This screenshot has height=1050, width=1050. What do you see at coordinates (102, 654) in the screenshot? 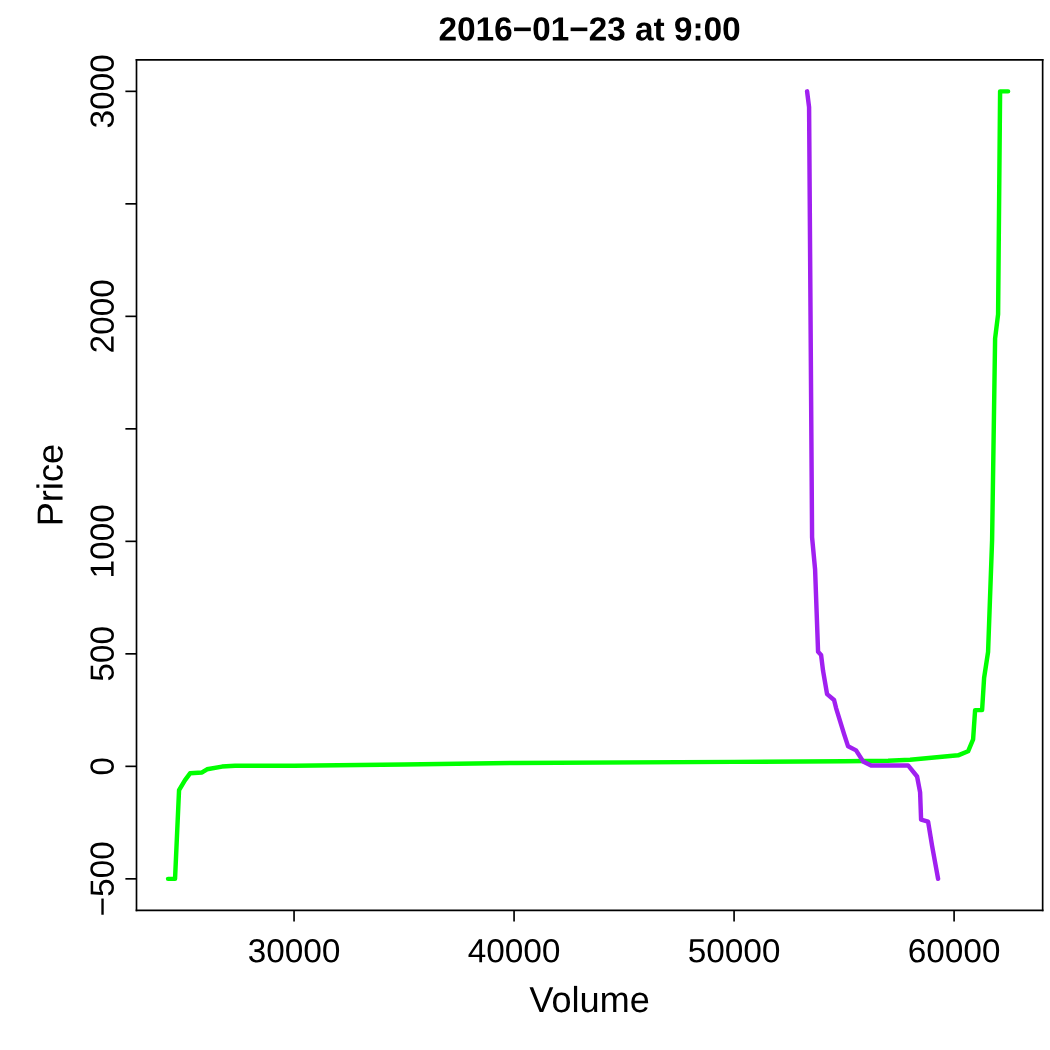
I see `y-tick-label: 500` at bounding box center [102, 654].